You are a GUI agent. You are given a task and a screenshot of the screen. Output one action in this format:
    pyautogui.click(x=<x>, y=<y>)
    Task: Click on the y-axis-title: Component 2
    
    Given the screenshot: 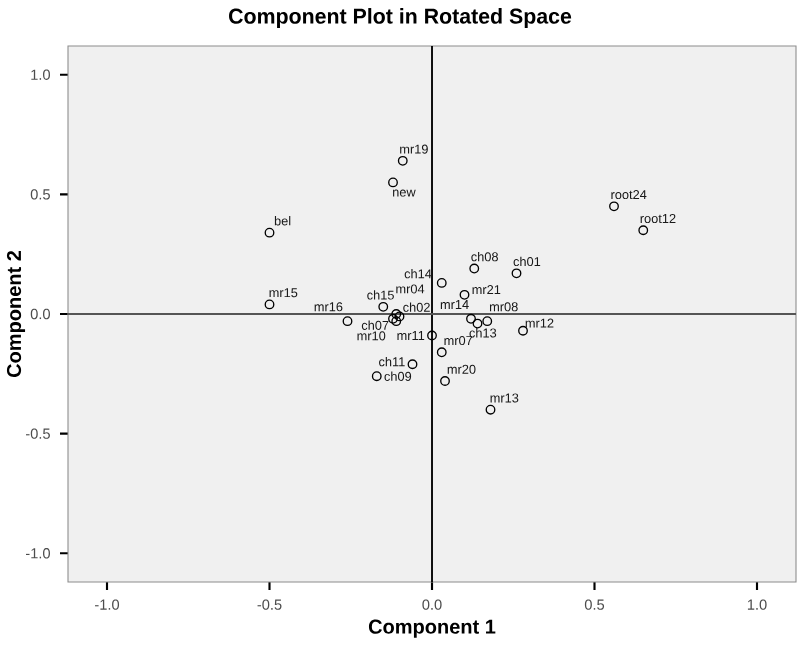 What is the action you would take?
    pyautogui.click(x=16, y=314)
    